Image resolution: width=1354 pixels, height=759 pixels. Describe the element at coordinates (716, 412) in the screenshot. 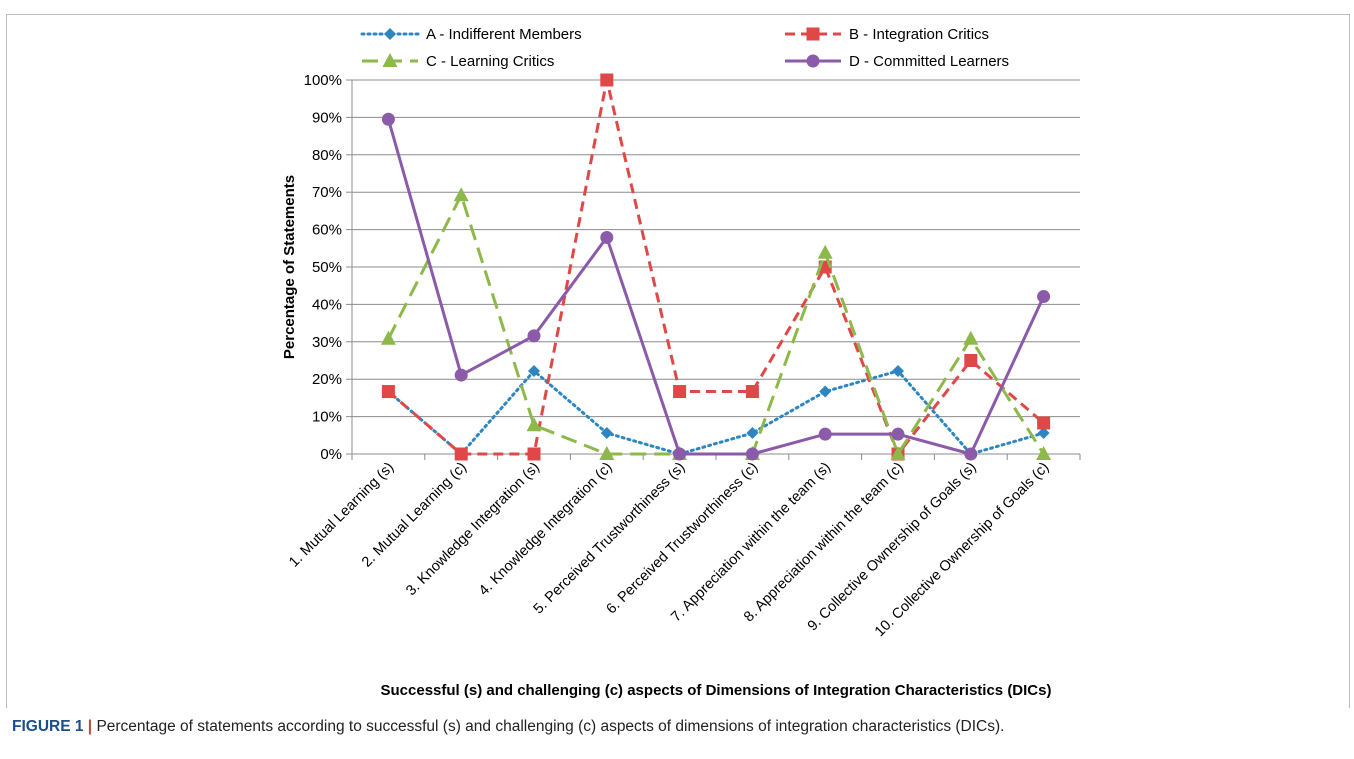

I see `series-line` at that location.